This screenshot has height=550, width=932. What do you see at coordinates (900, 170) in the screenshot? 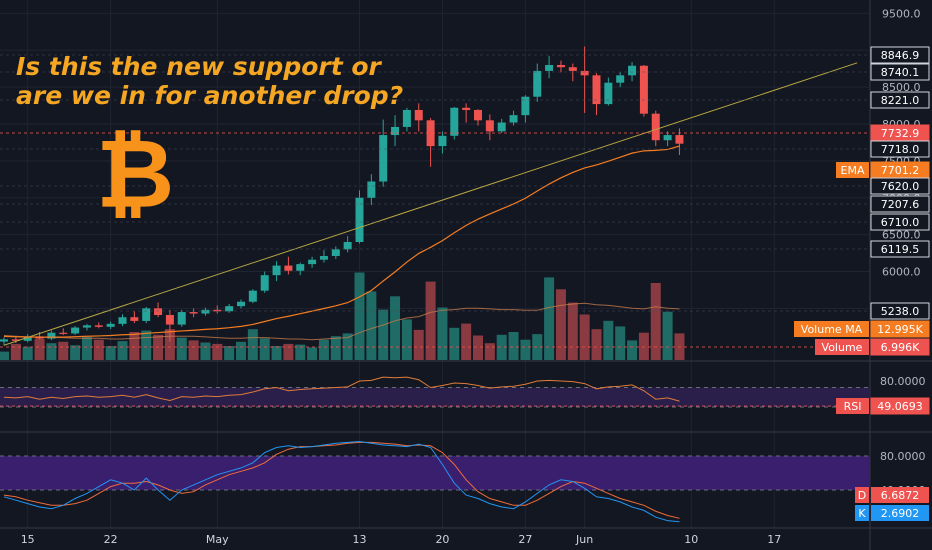
I see `price-label-value: 7701.2` at bounding box center [900, 170].